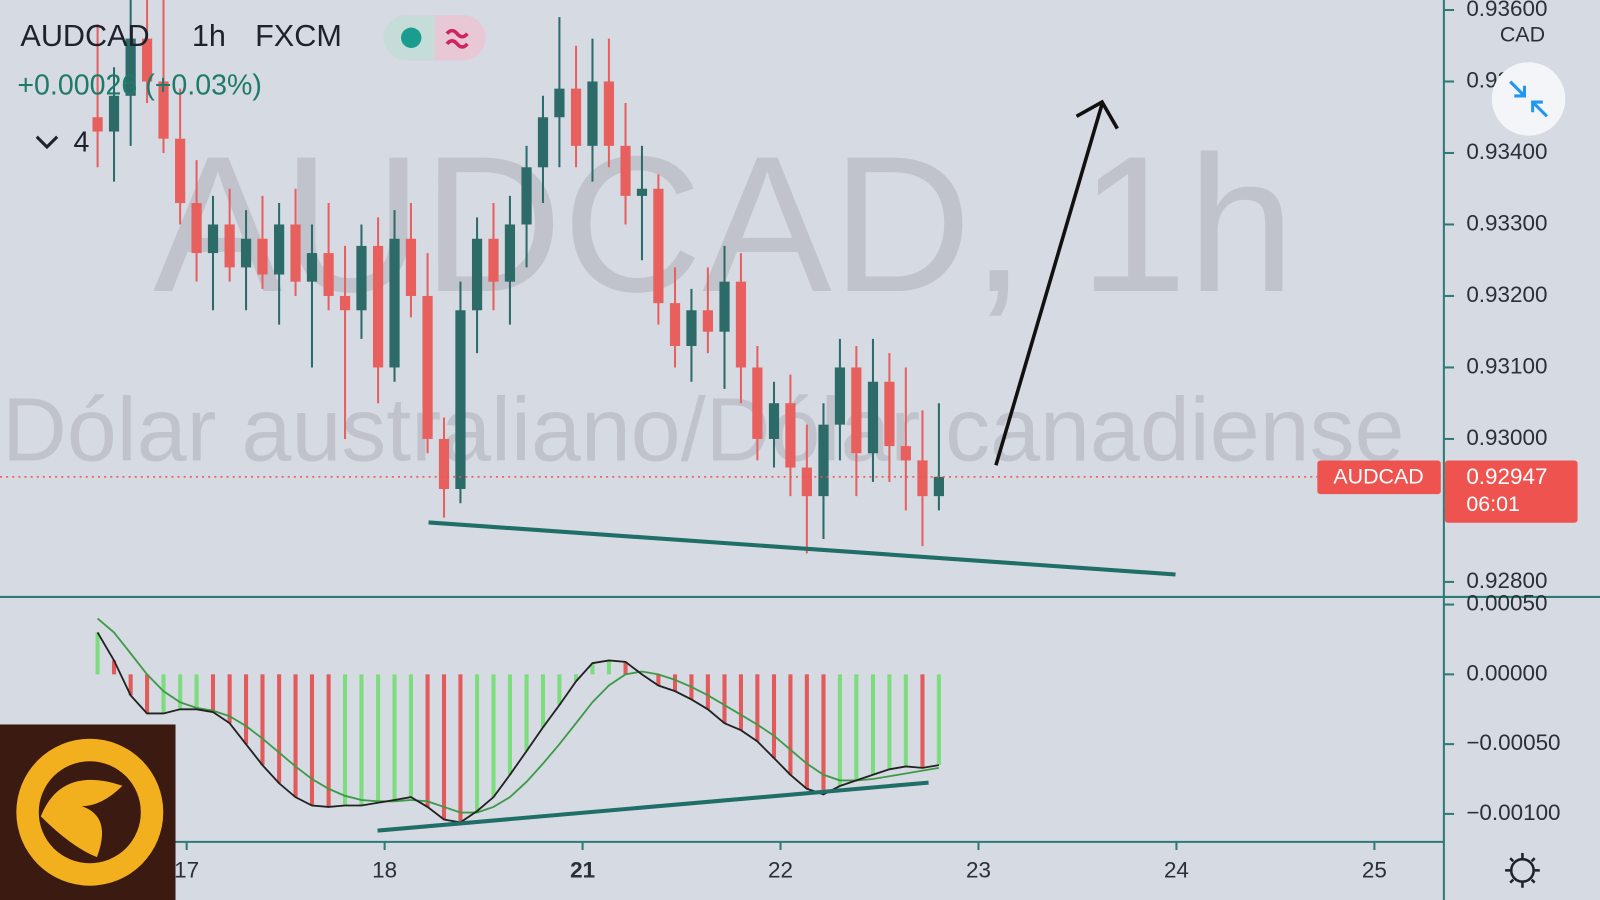 This screenshot has width=1600, height=900. Describe the element at coordinates (1506, 10) in the screenshot. I see `y-tick-label: 0.93600` at that location.